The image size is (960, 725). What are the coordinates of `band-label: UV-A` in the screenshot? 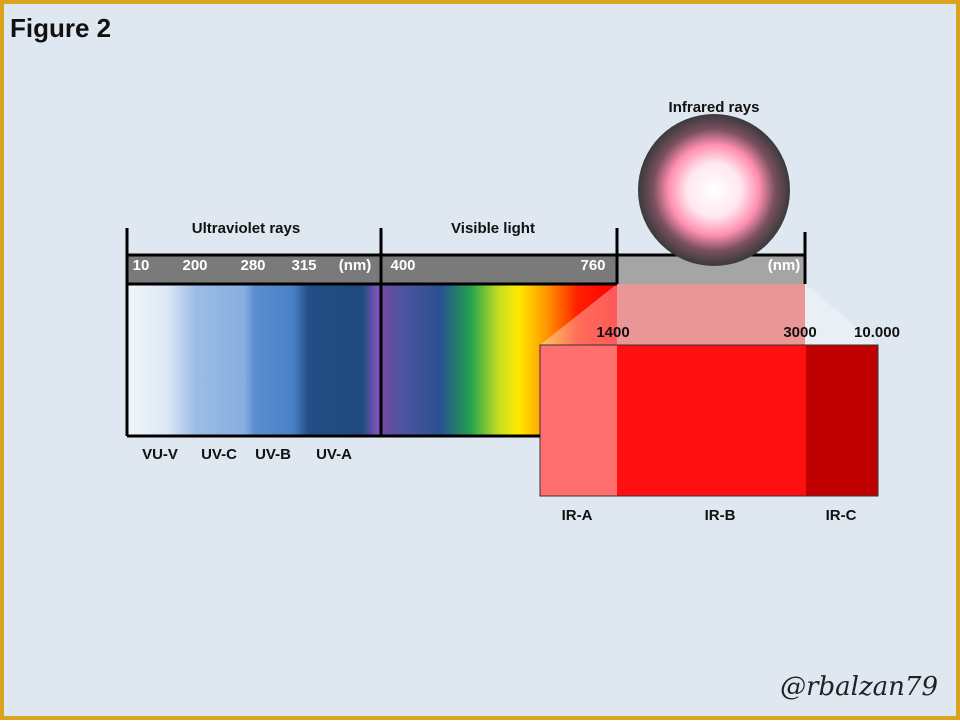 It's located at (334, 454).